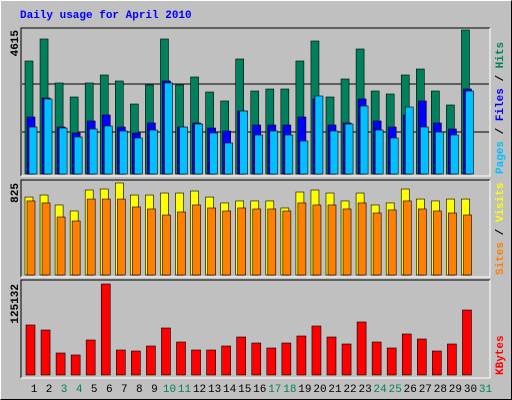  What do you see at coordinates (410, 390) in the screenshot?
I see `x-tick-label: 26` at bounding box center [410, 390].